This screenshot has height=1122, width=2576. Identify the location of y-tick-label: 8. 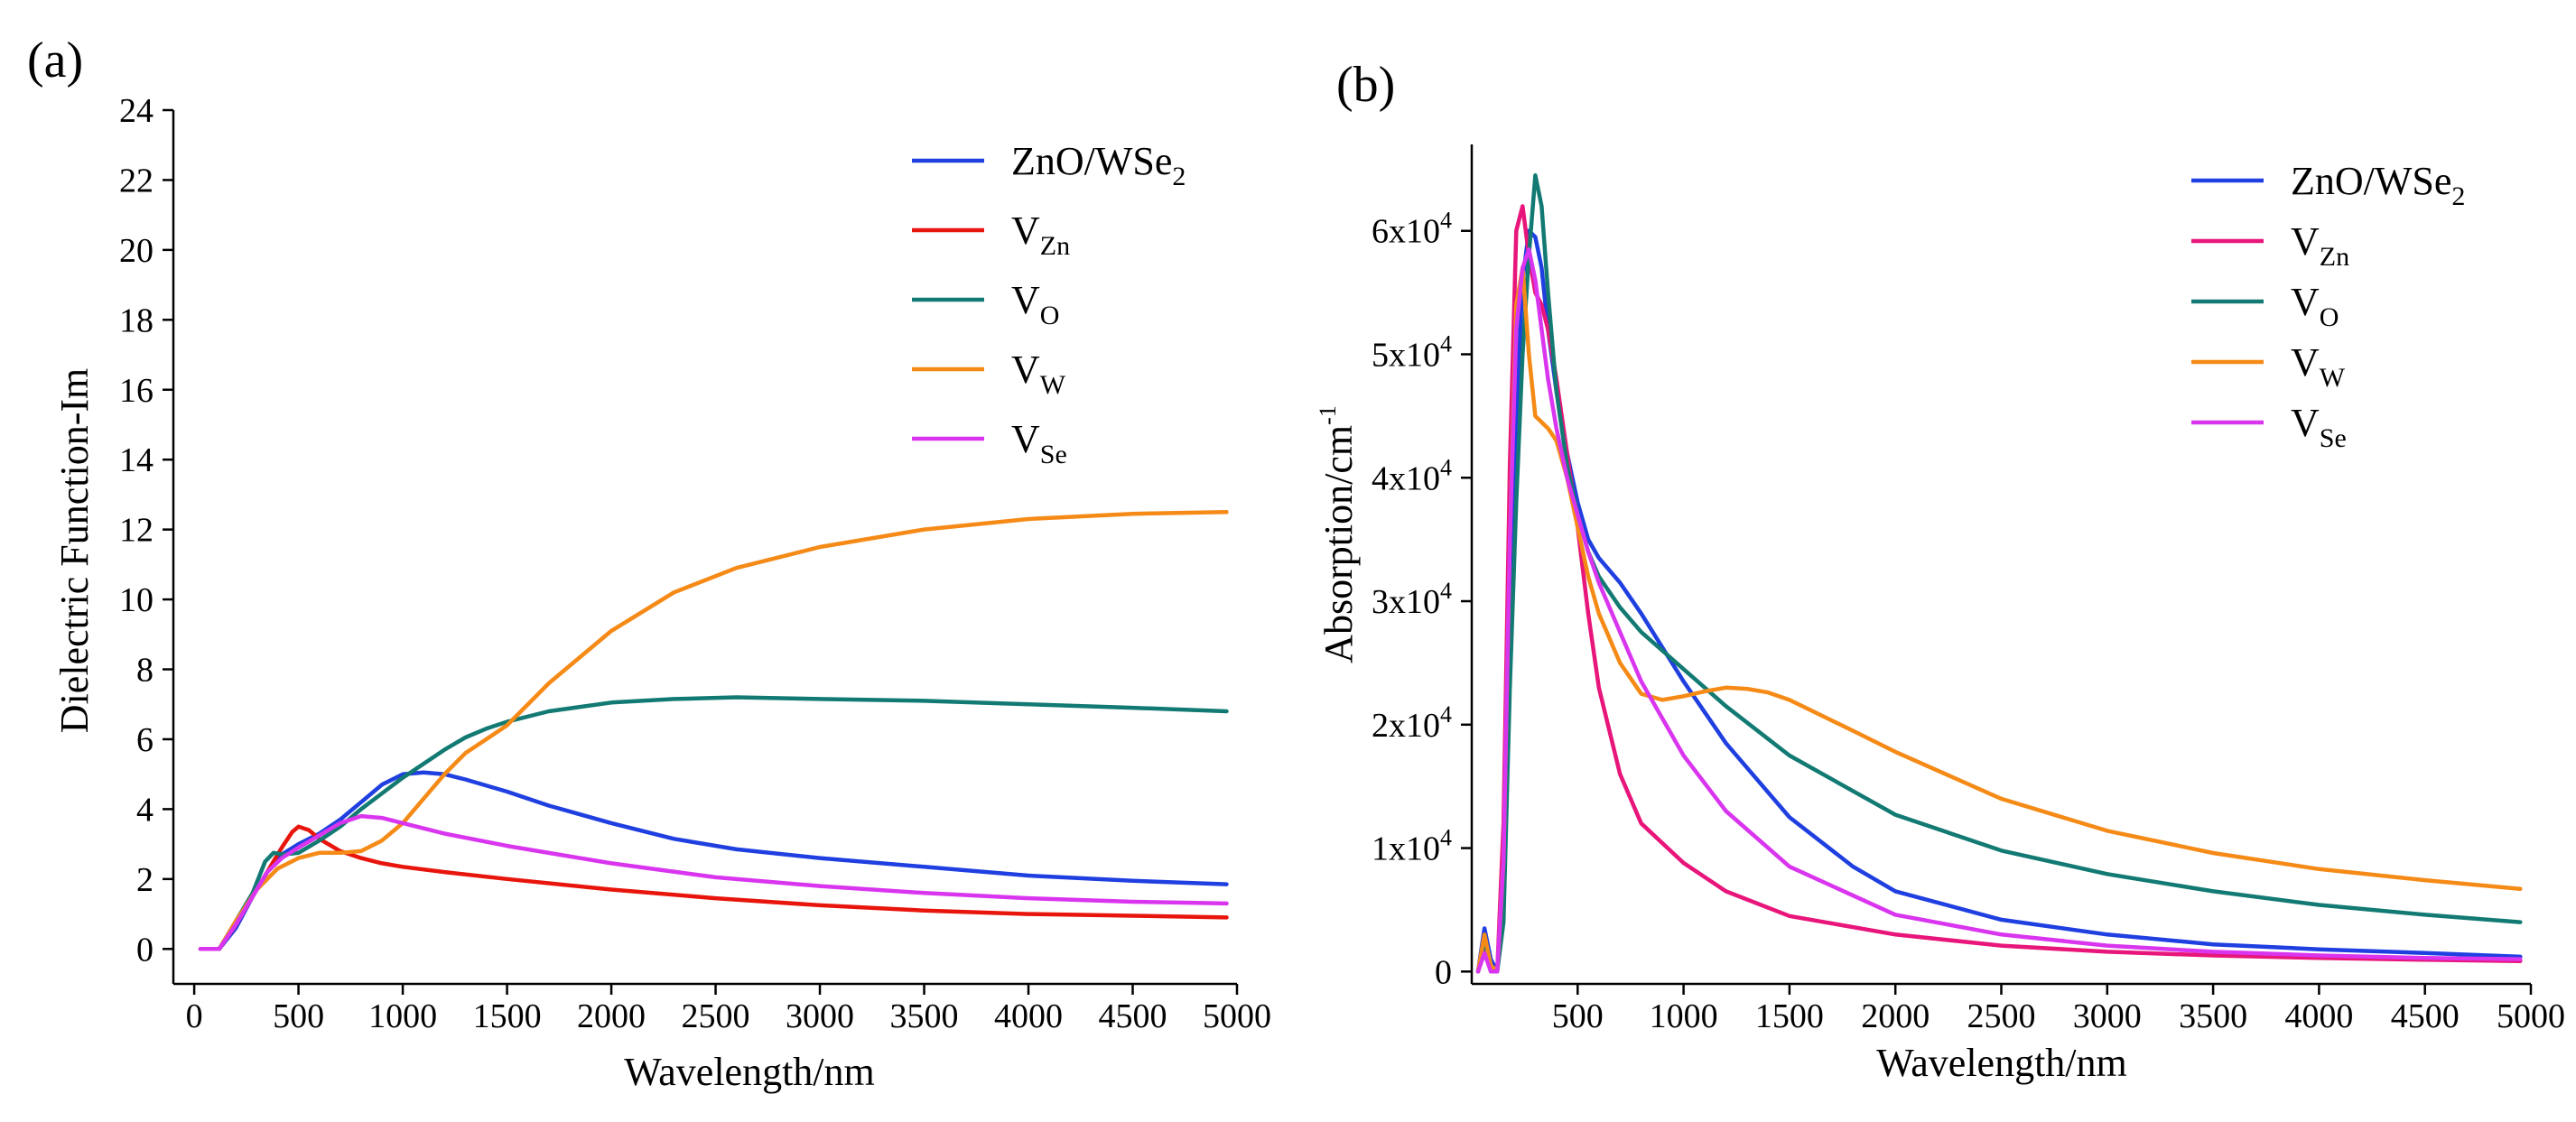
(144, 671).